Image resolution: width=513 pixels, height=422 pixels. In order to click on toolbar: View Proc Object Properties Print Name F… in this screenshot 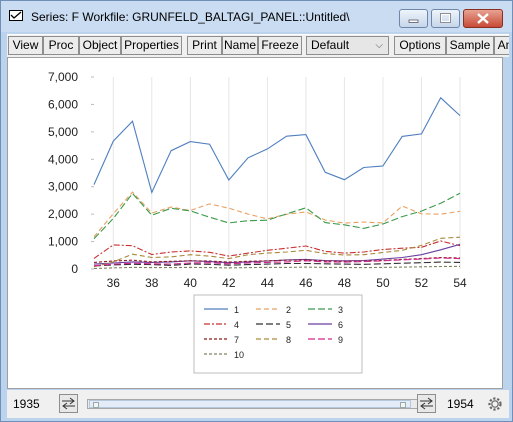, I will do `click(258, 45)`.